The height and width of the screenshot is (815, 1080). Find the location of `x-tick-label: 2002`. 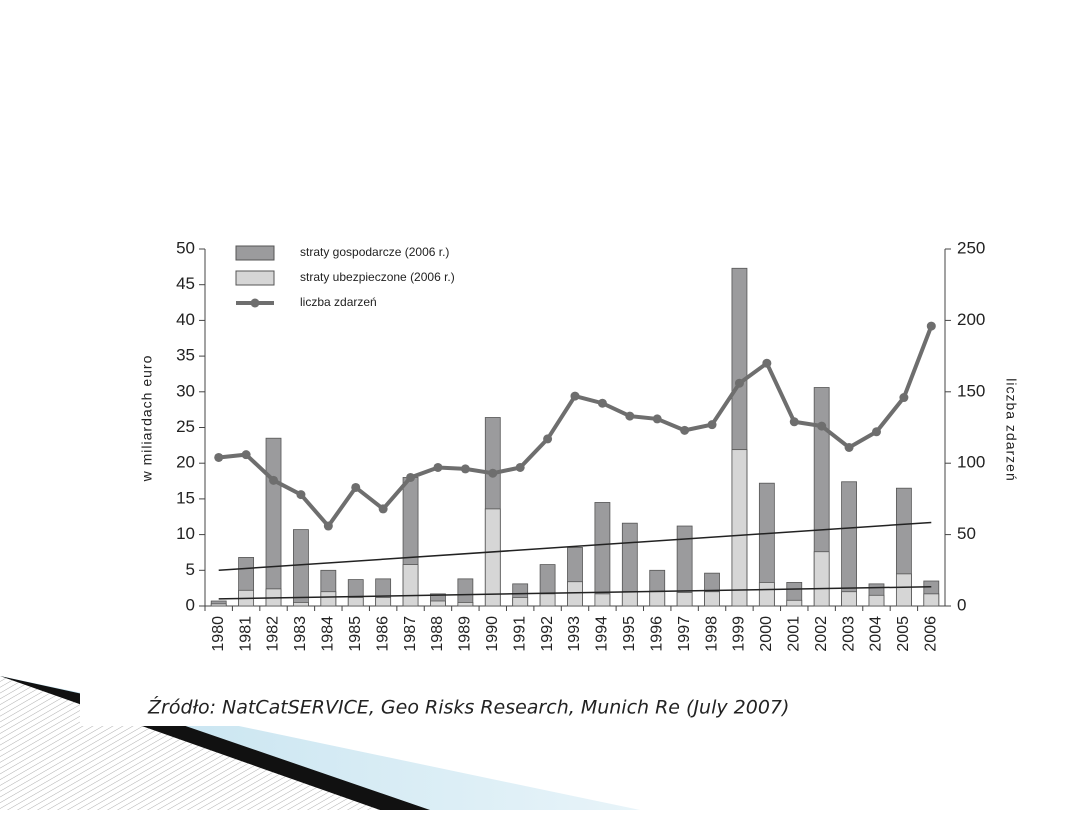

x-tick-label: 2002 is located at coordinates (821, 634).